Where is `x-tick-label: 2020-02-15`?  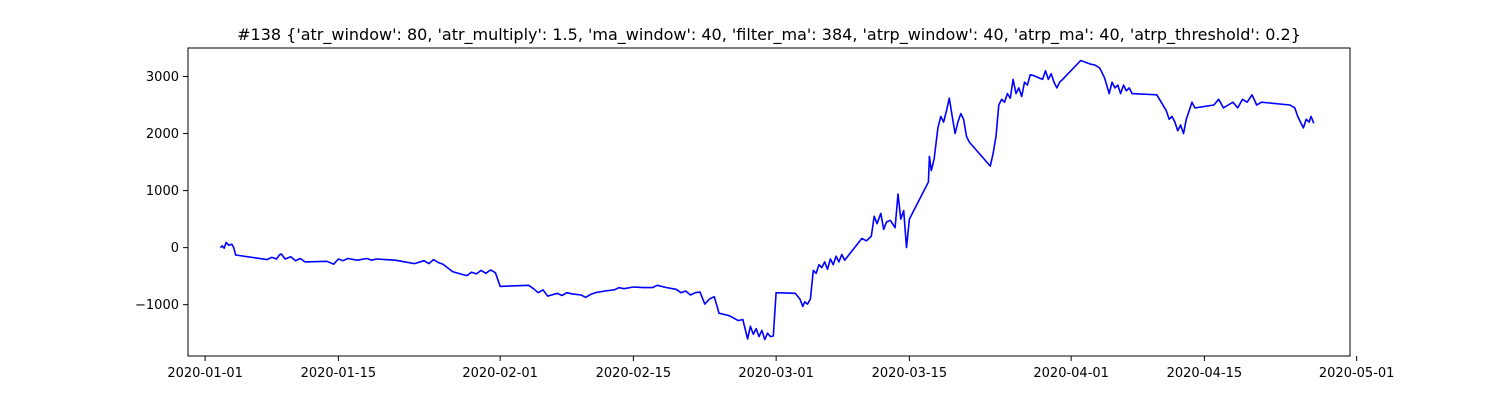
x-tick-label: 2020-02-15 is located at coordinates (634, 373).